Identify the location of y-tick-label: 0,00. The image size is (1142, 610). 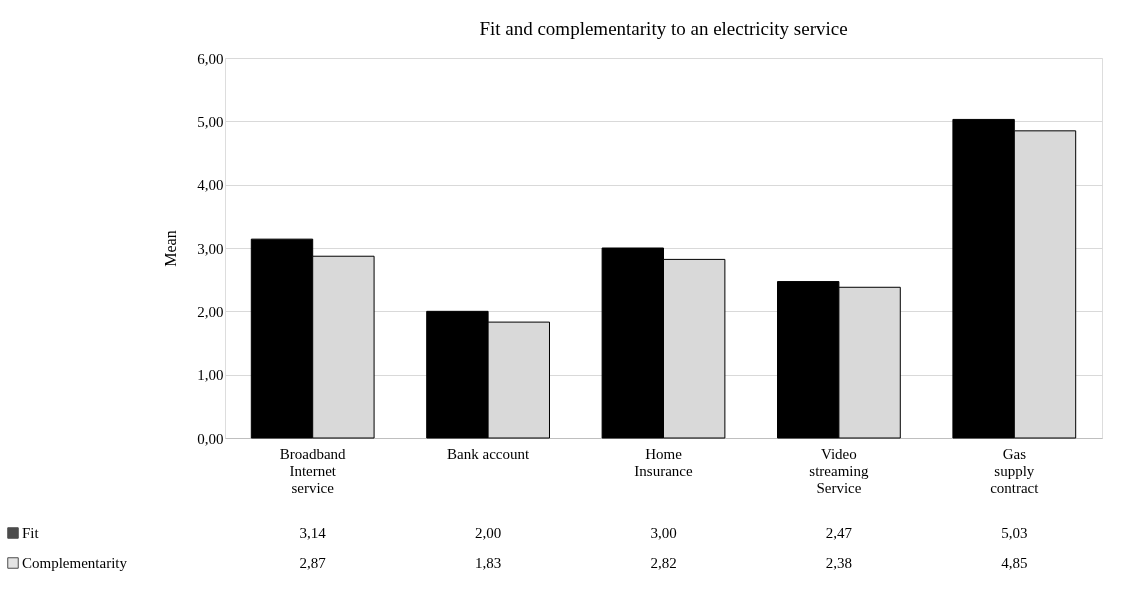
(210, 438).